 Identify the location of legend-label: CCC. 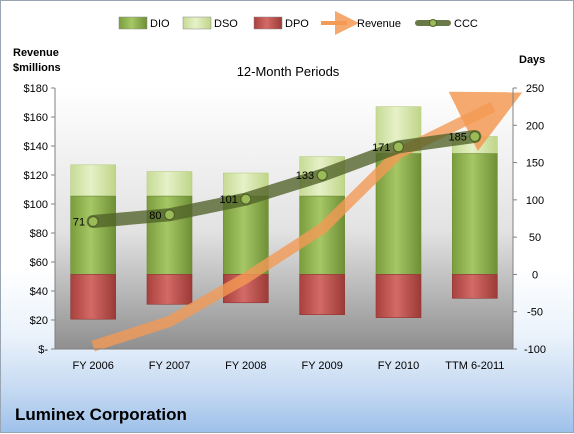
(466, 24).